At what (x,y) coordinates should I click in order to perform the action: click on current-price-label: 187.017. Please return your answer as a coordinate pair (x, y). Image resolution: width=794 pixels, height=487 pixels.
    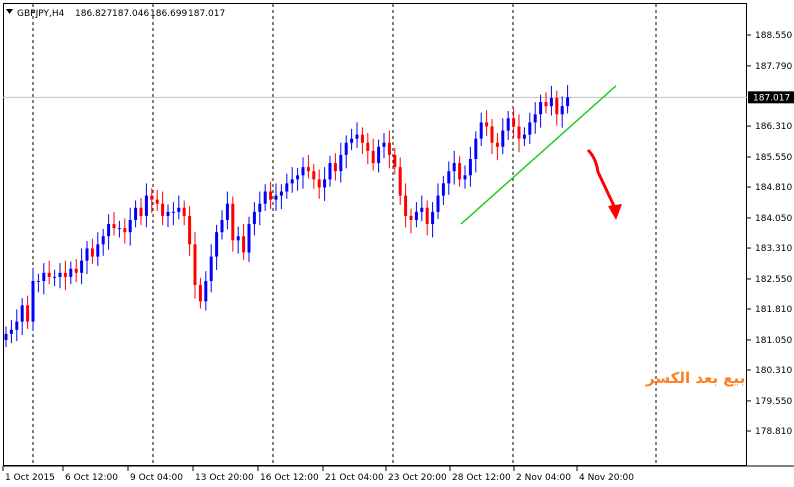
    Looking at the image, I should click on (771, 98).